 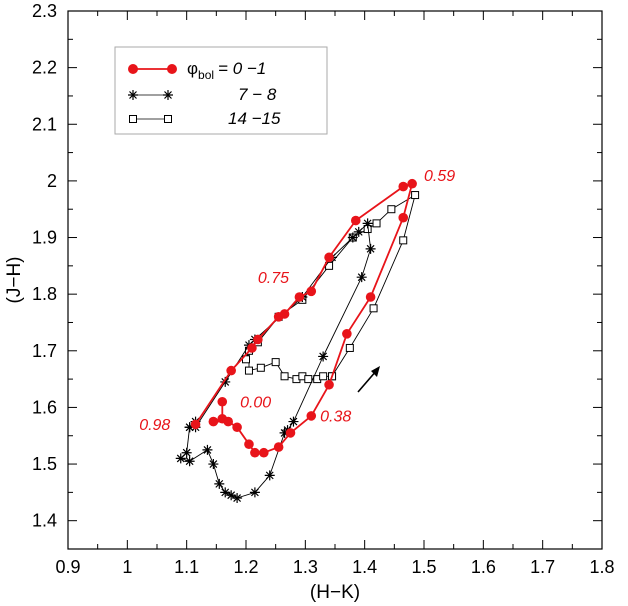 What do you see at coordinates (483, 567) in the screenshot?
I see `x-tick-label: 1.6` at bounding box center [483, 567].